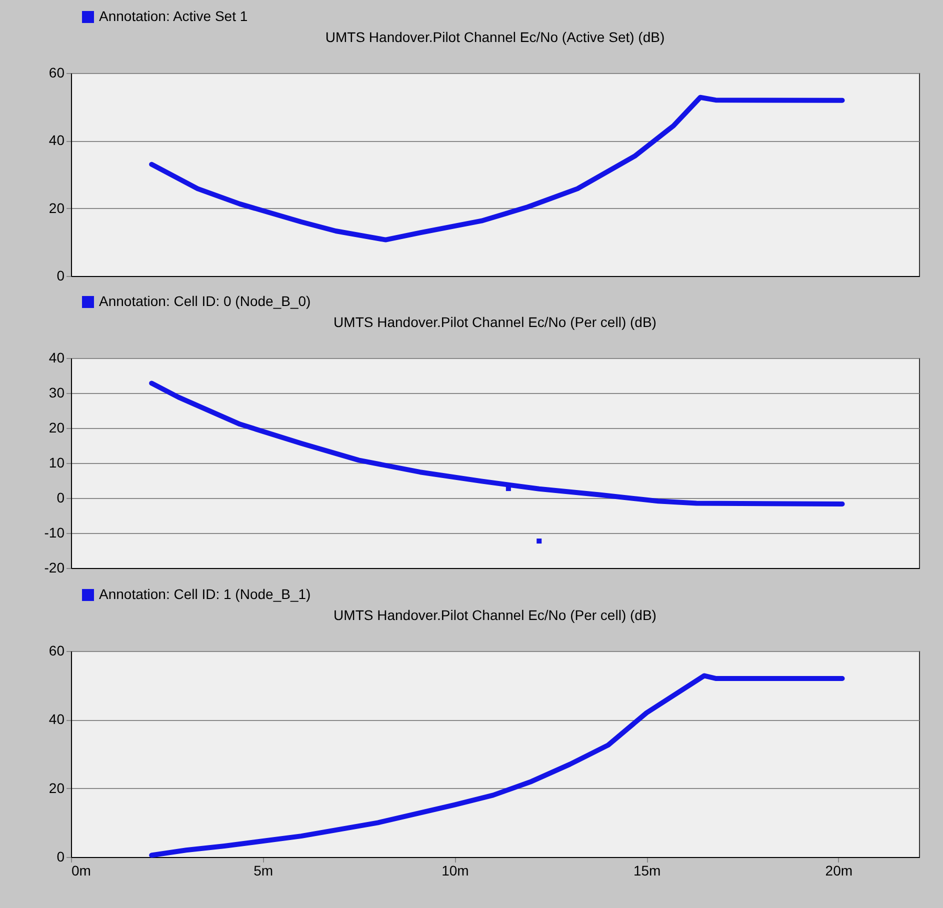  Describe the element at coordinates (839, 870) in the screenshot. I see `x-tick-label: 20m` at that location.